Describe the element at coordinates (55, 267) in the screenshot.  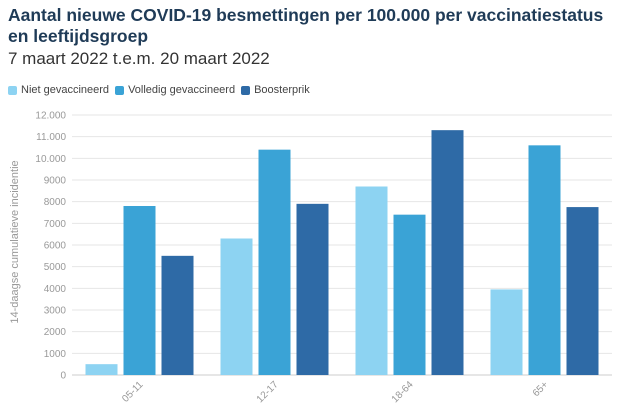
I see `y-tick-label: 5000` at that location.